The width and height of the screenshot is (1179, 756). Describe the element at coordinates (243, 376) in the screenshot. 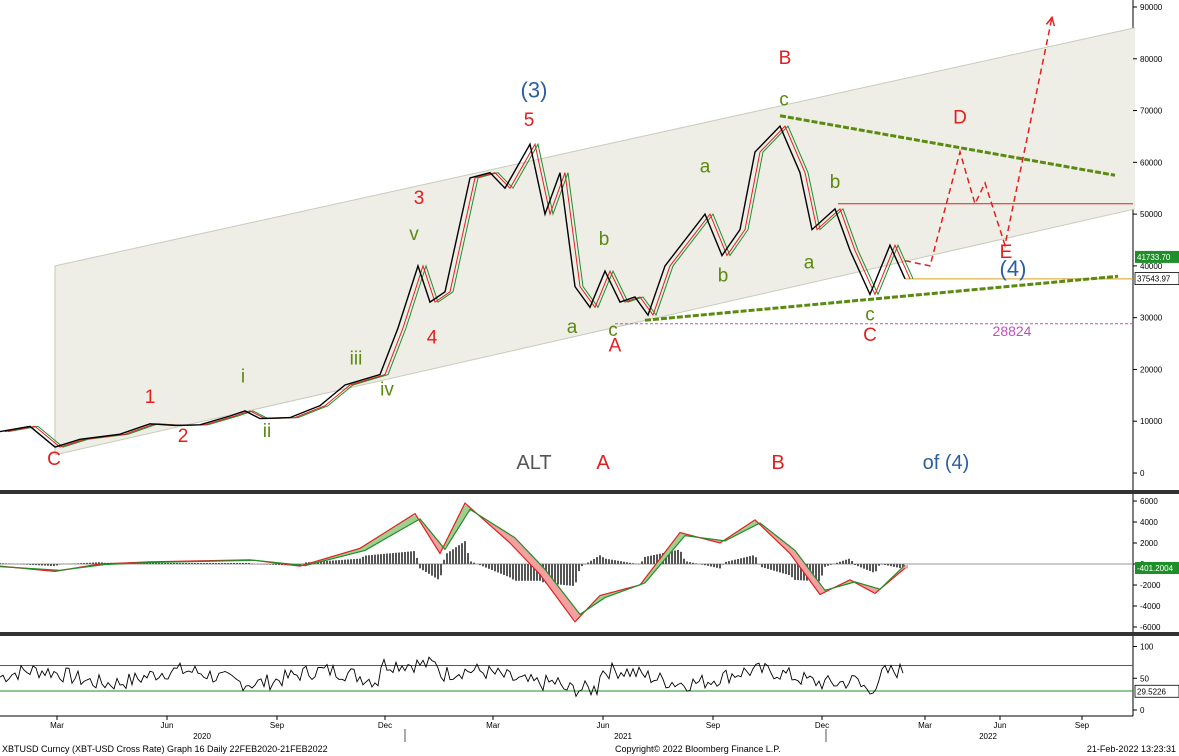

I see `wave-label: i` at that location.